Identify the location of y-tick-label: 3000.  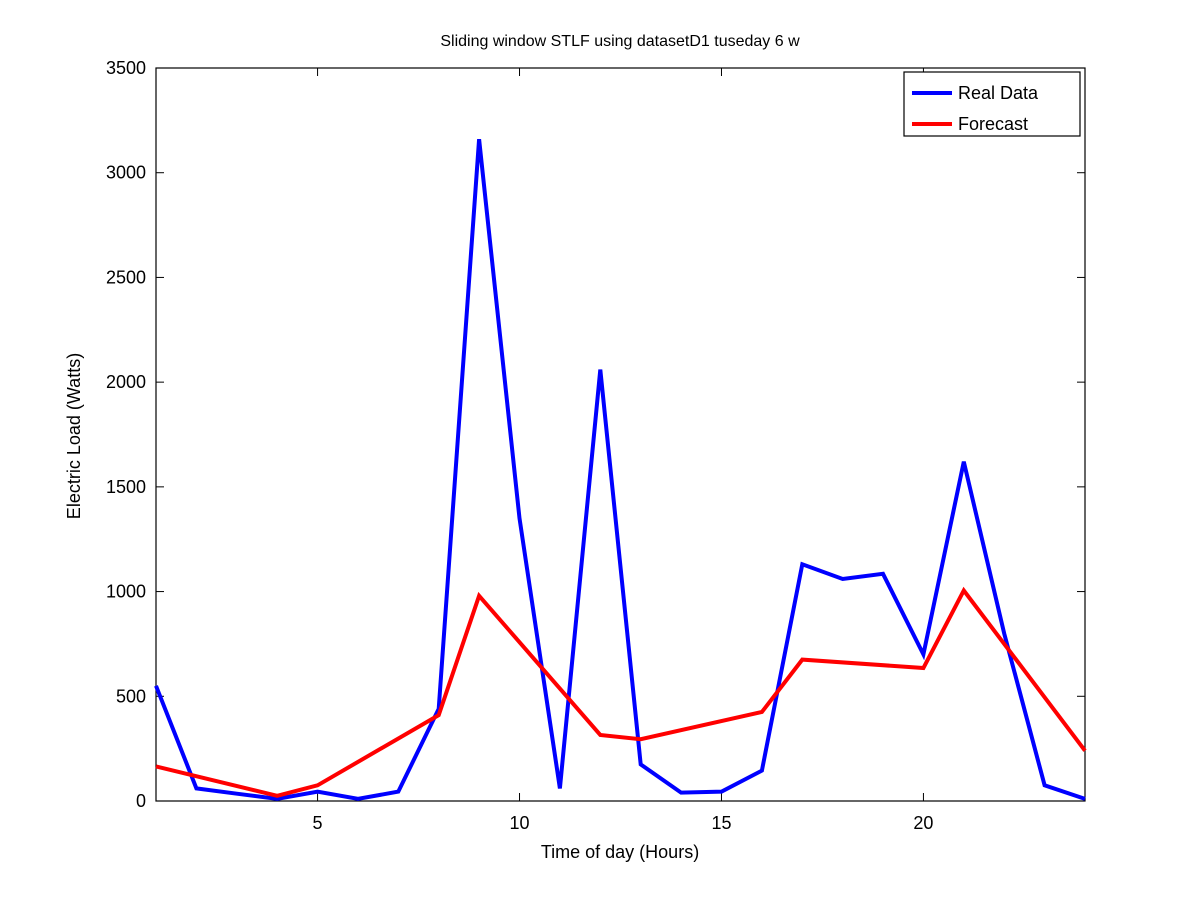
(126, 173).